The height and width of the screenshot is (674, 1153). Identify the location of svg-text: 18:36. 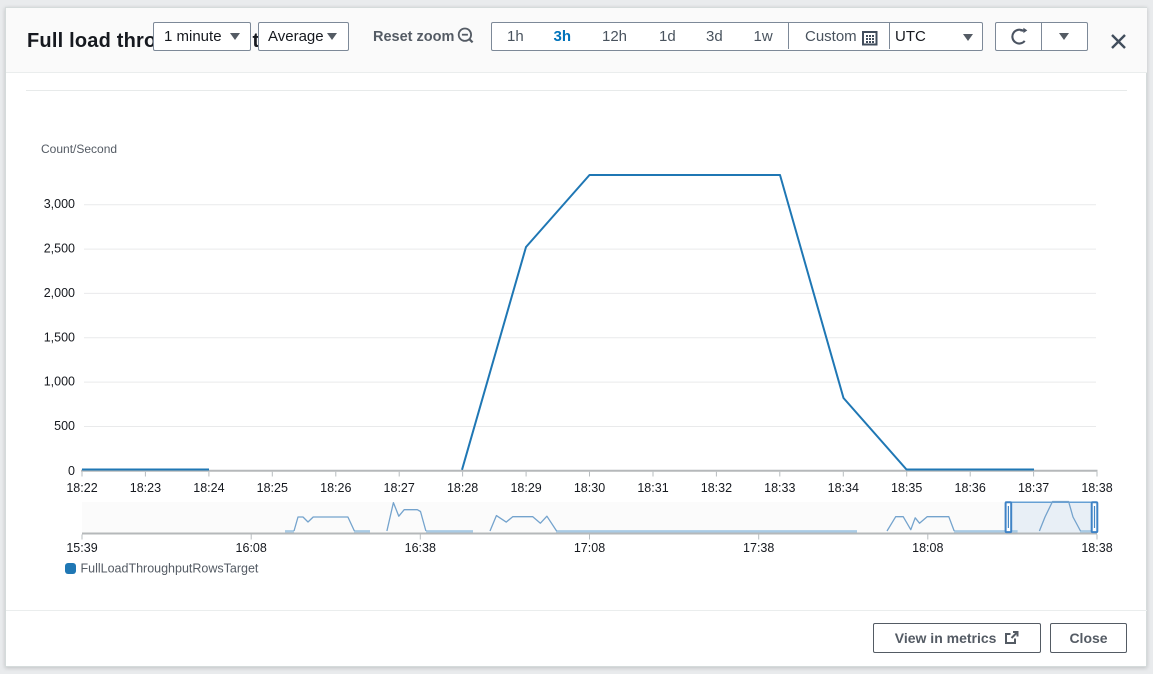
(970, 488).